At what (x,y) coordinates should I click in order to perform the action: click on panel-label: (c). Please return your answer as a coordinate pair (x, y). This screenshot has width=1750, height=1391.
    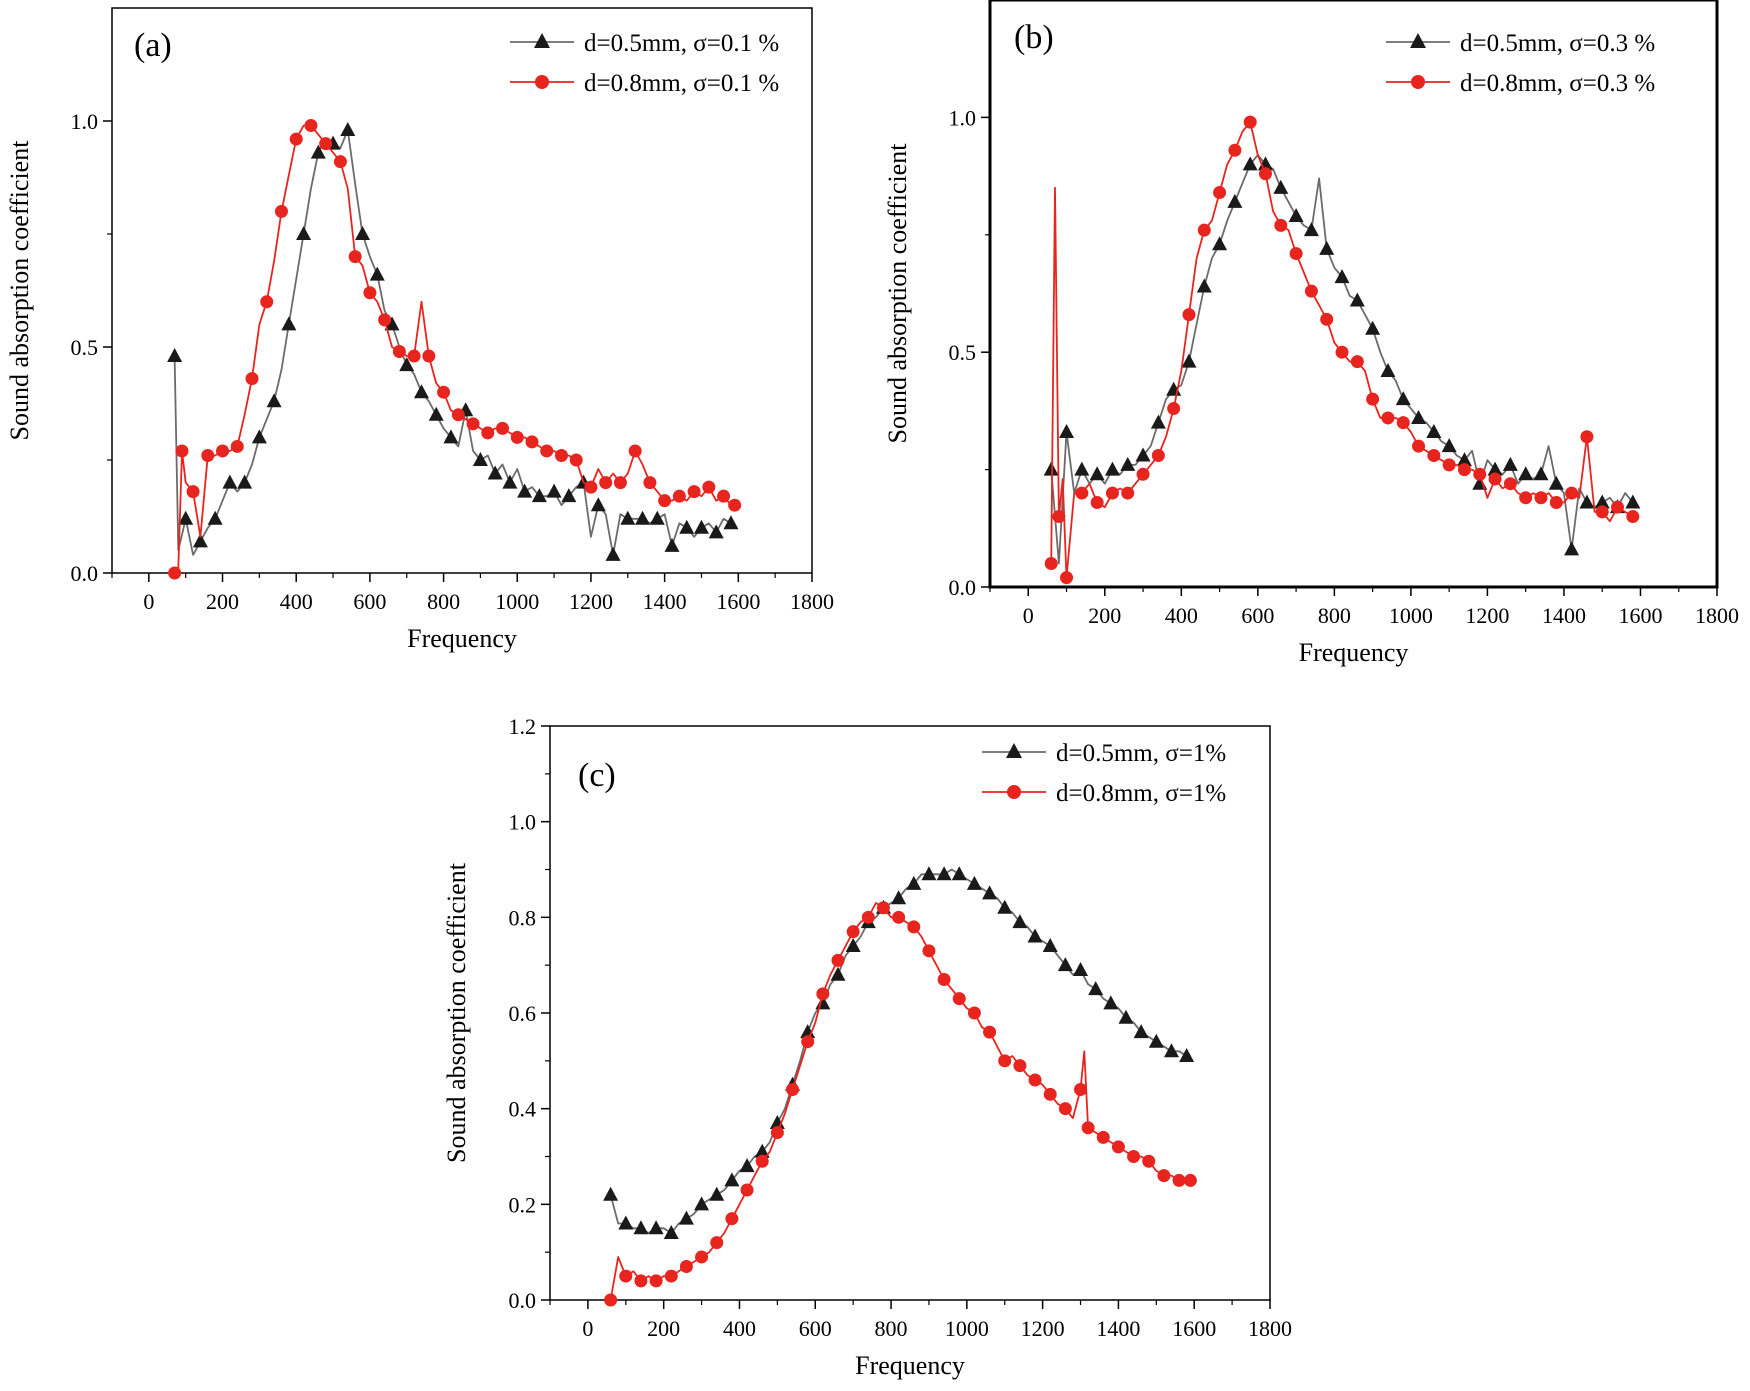
    Looking at the image, I should click on (597, 775).